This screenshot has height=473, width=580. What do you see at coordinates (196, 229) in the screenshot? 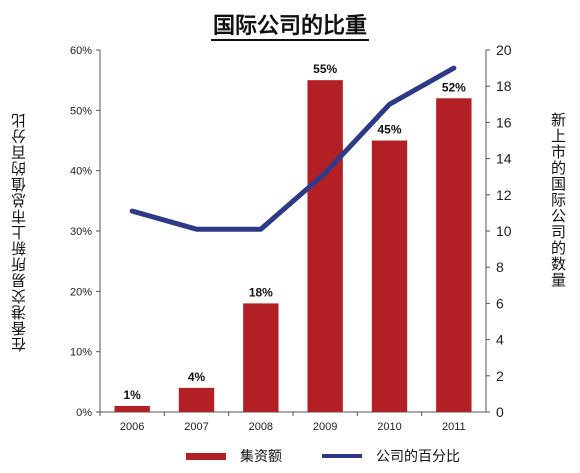
I see `line-point-2007` at bounding box center [196, 229].